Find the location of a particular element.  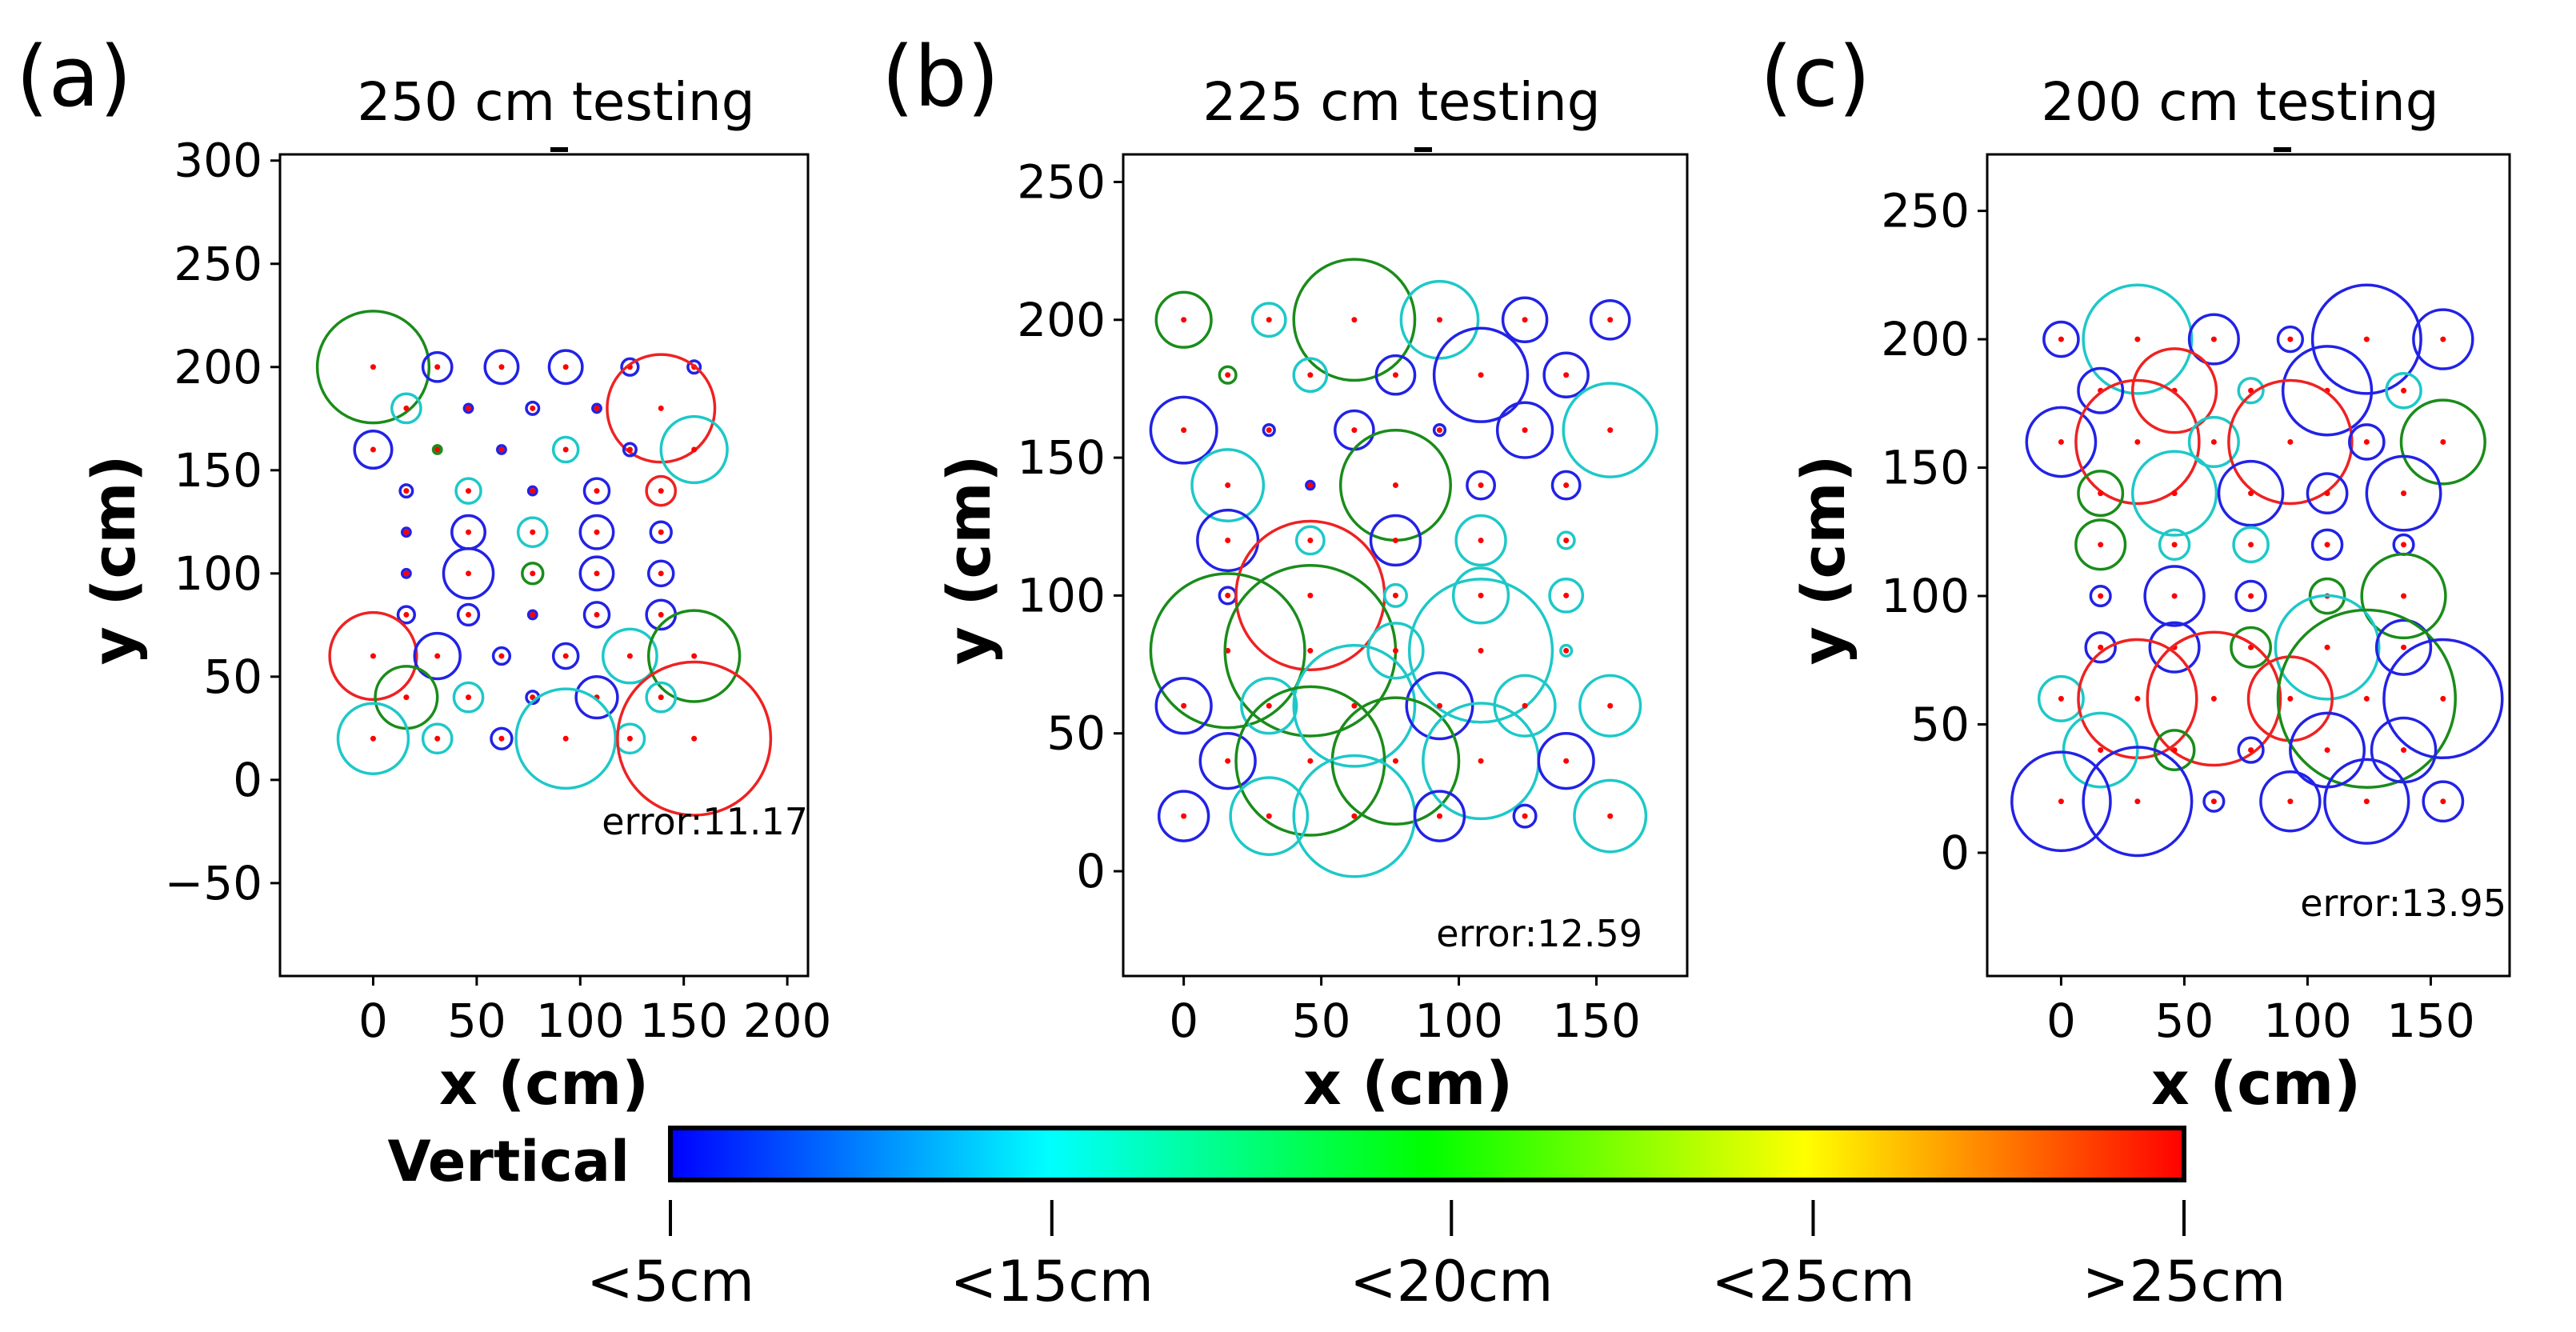

y-tick-label-c: 0 is located at coordinates (1955, 853).